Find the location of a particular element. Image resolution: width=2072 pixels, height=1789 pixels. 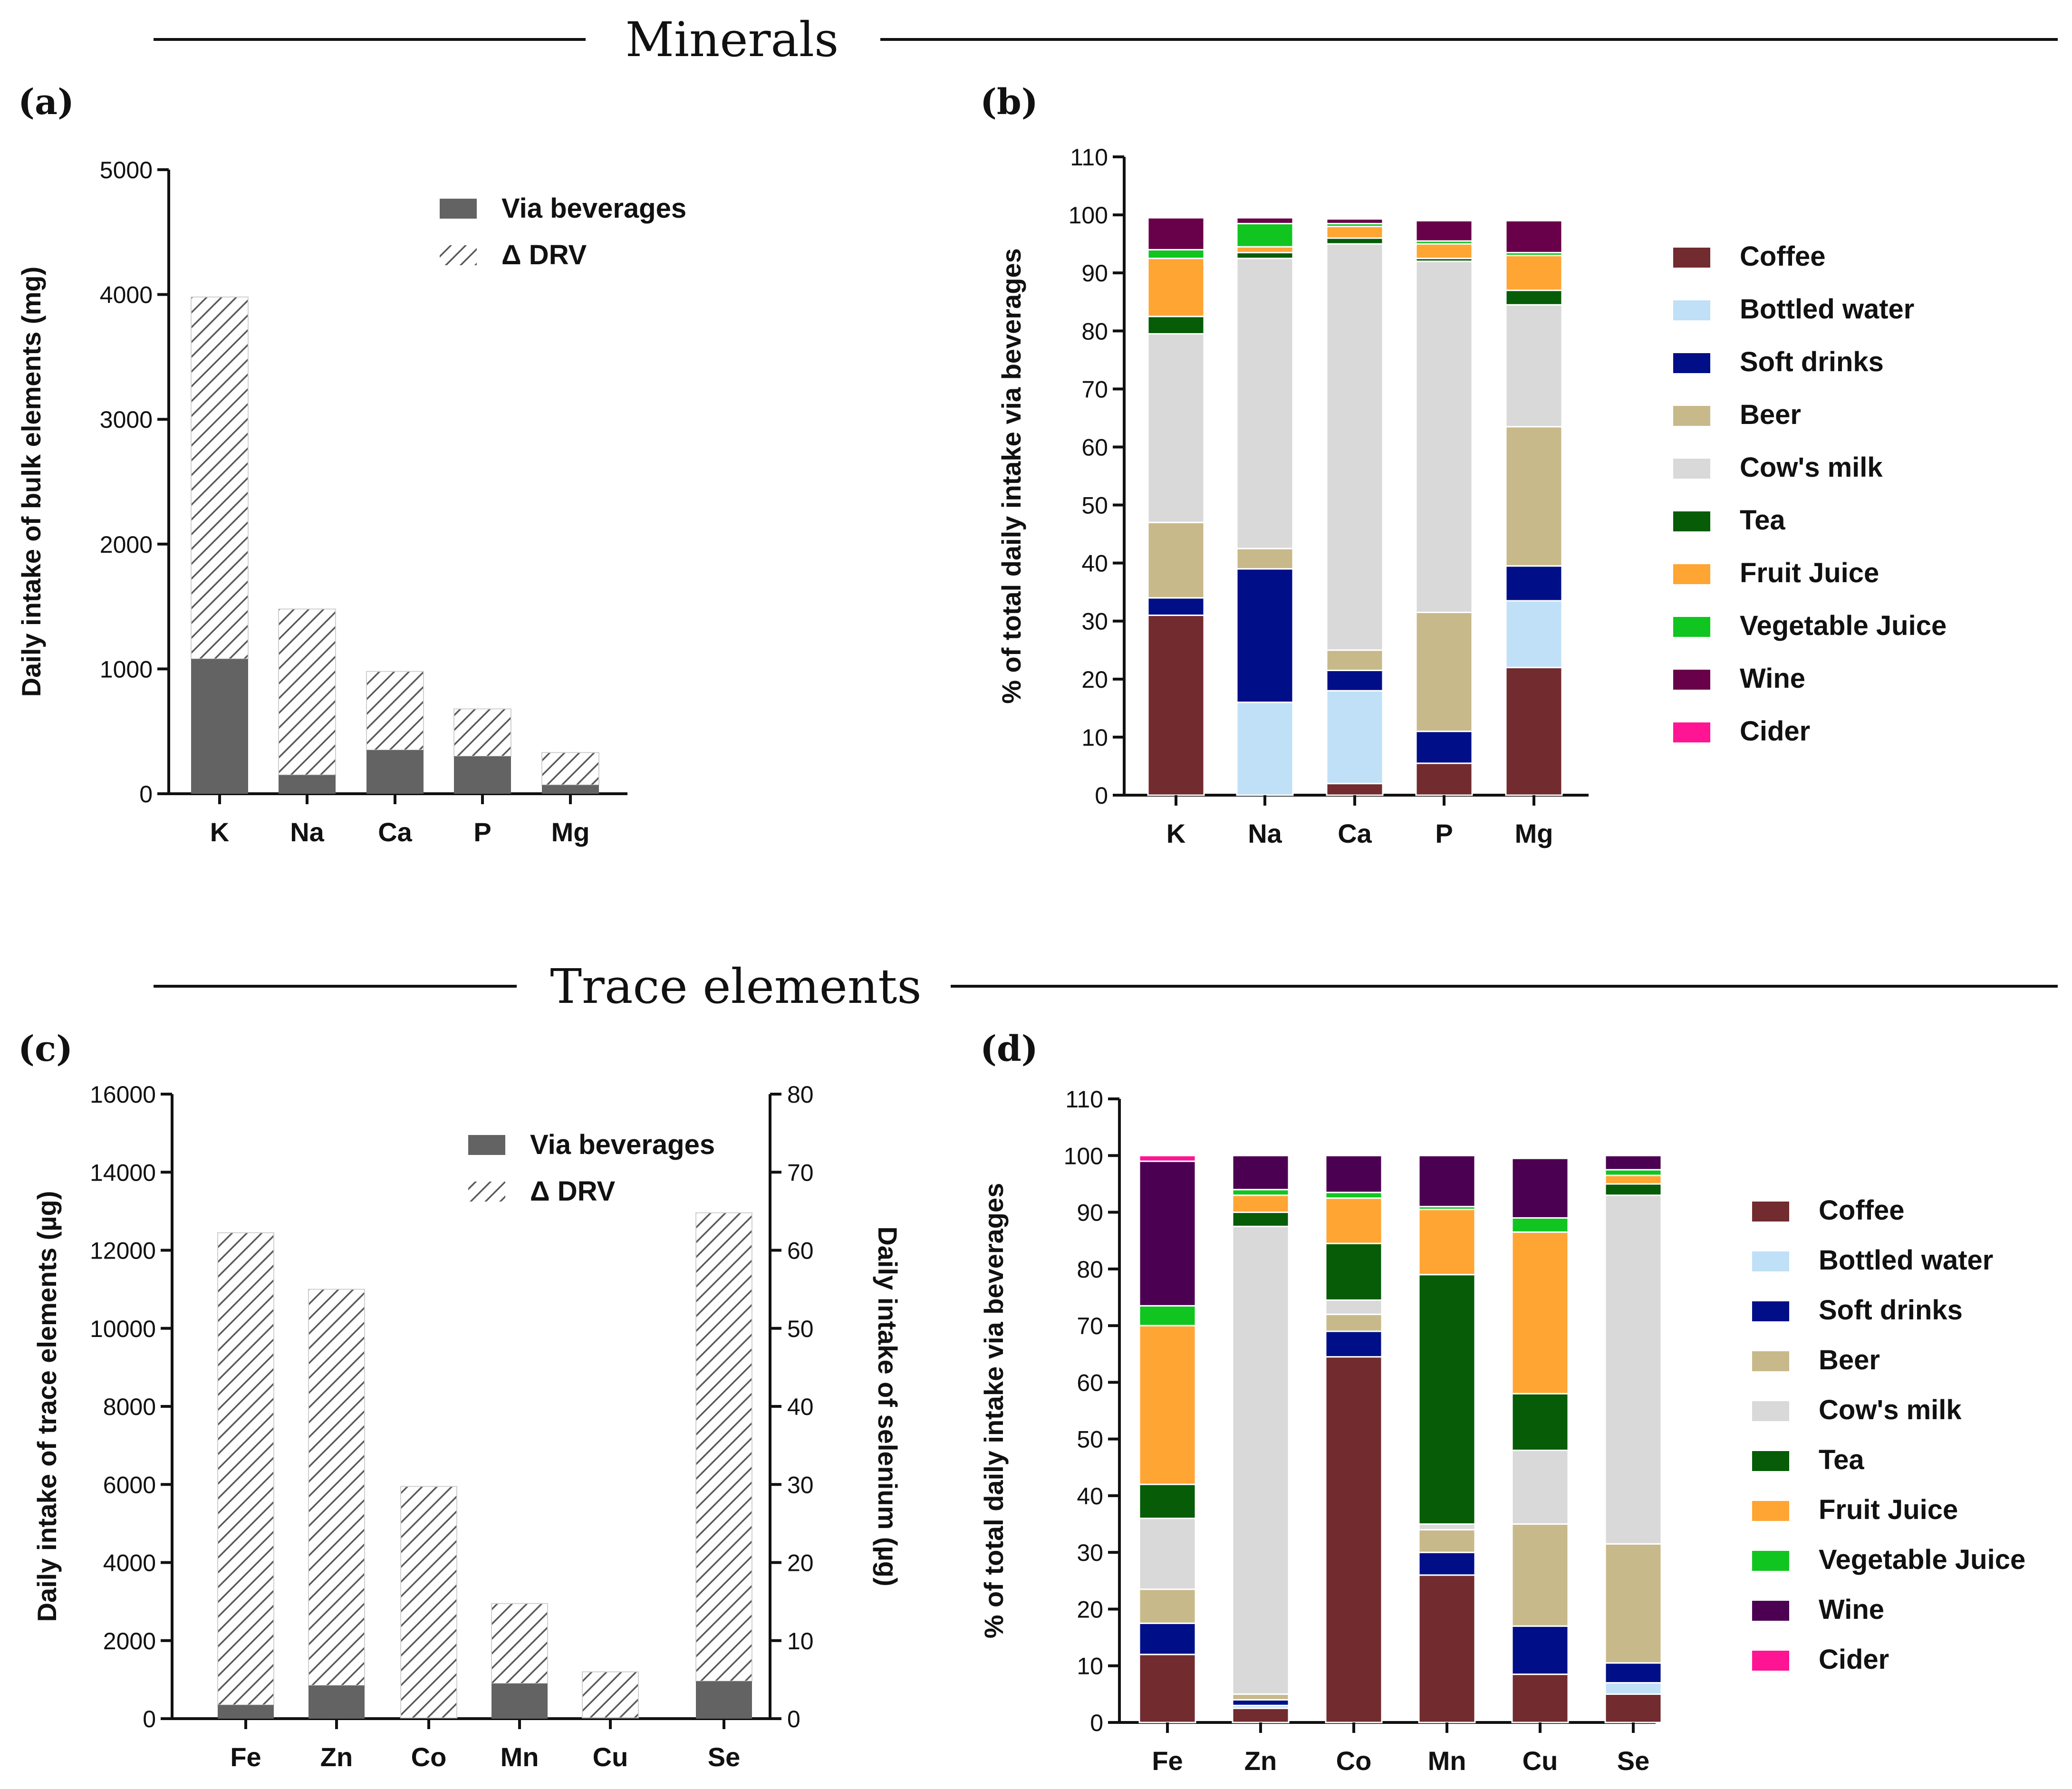

bar-segment-soft-drinks-na is located at coordinates (1265, 635).